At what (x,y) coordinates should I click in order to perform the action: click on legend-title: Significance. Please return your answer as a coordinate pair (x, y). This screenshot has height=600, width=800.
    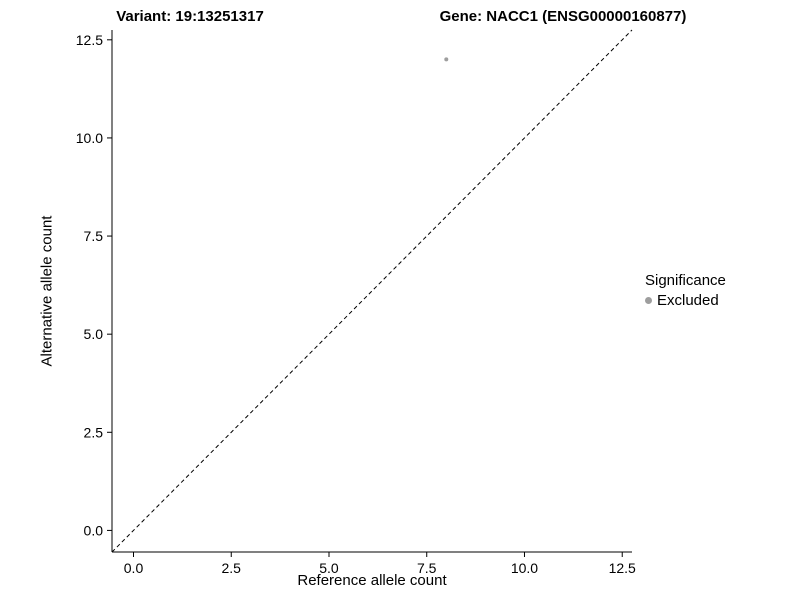
    Looking at the image, I should click on (685, 280).